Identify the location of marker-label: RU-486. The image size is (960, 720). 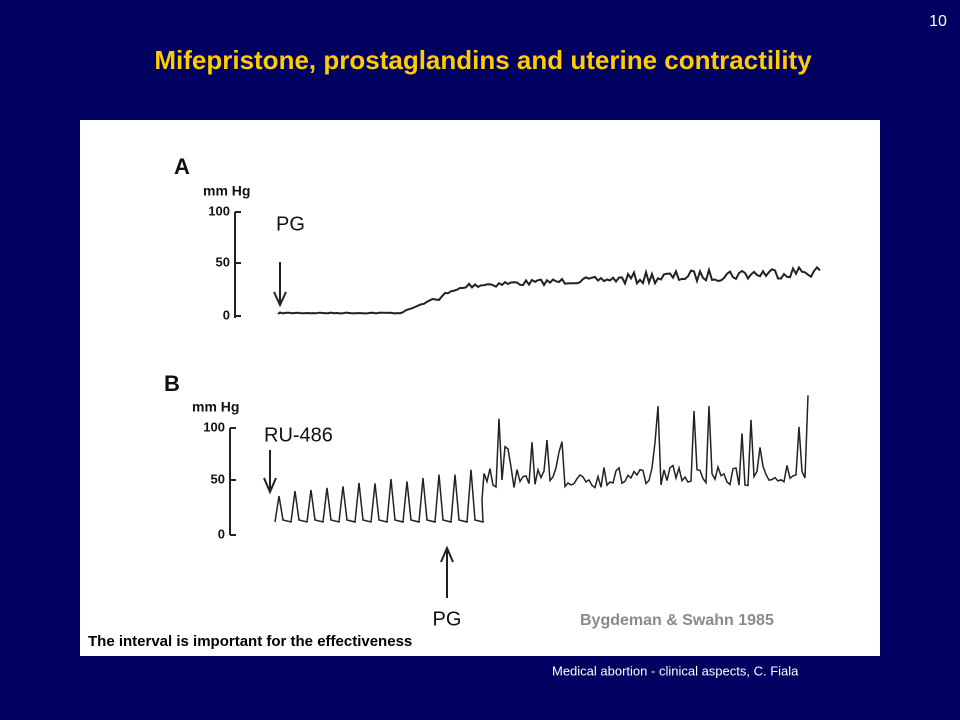
(298, 435).